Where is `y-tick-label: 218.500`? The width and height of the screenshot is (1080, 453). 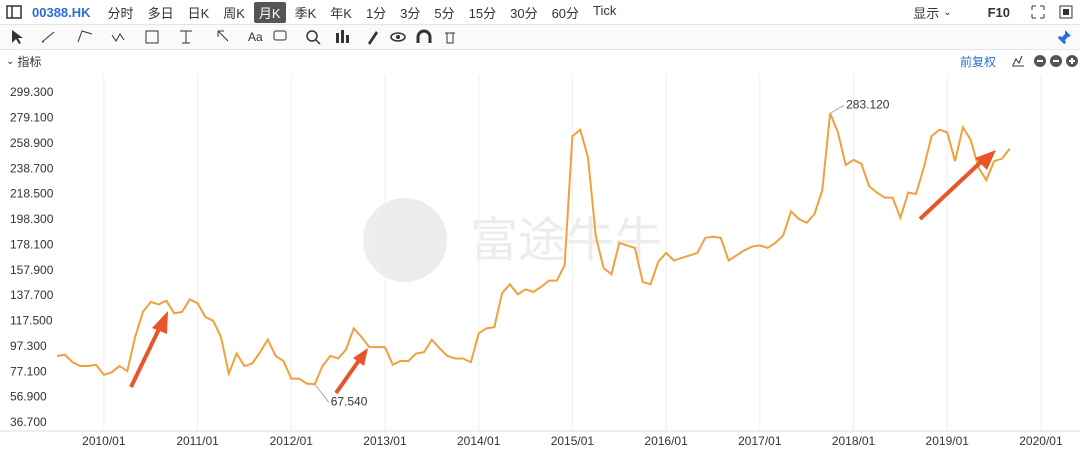
y-tick-label: 218.500 is located at coordinates (32, 194).